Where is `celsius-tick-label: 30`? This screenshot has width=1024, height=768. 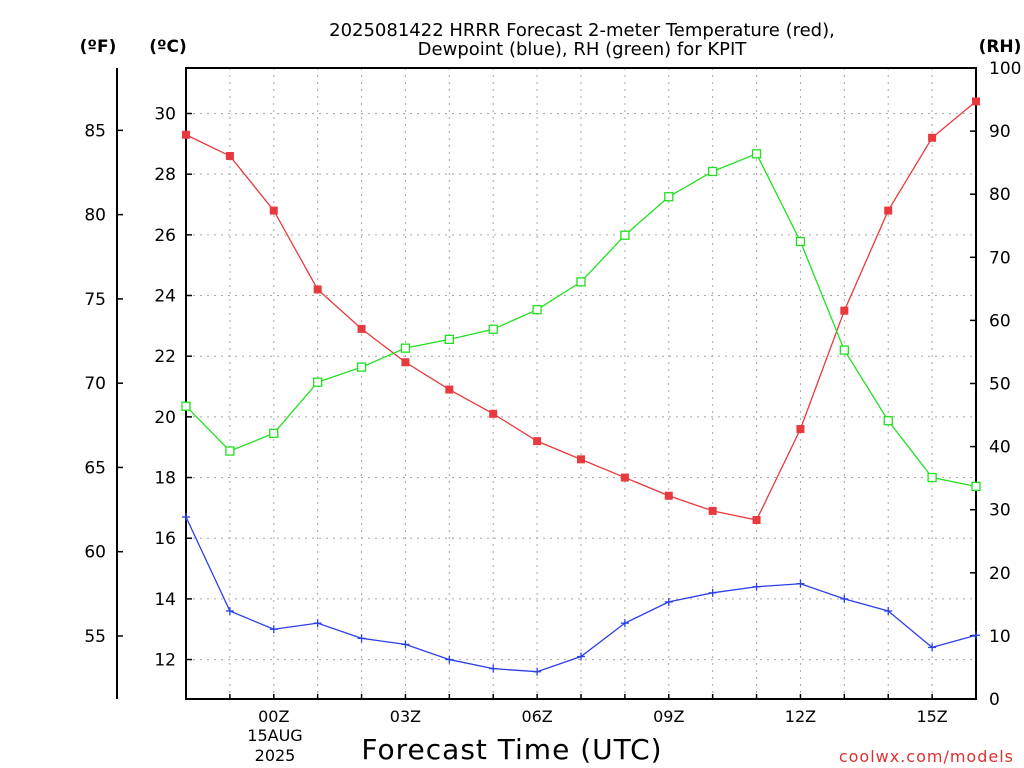 celsius-tick-label: 30 is located at coordinates (165, 115).